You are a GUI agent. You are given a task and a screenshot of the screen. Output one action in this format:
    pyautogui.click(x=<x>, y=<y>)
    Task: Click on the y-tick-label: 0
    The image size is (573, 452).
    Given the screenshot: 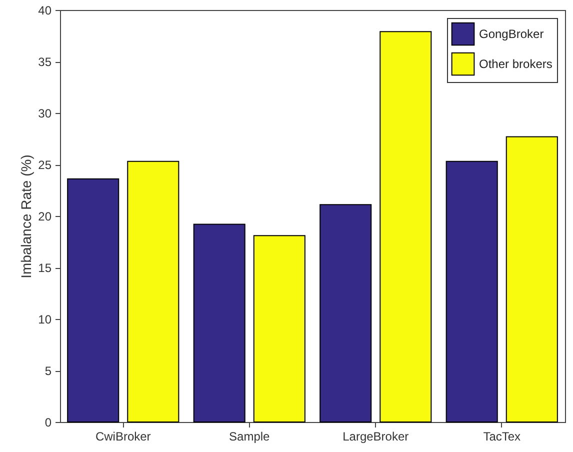 What is the action you would take?
    pyautogui.click(x=48, y=423)
    